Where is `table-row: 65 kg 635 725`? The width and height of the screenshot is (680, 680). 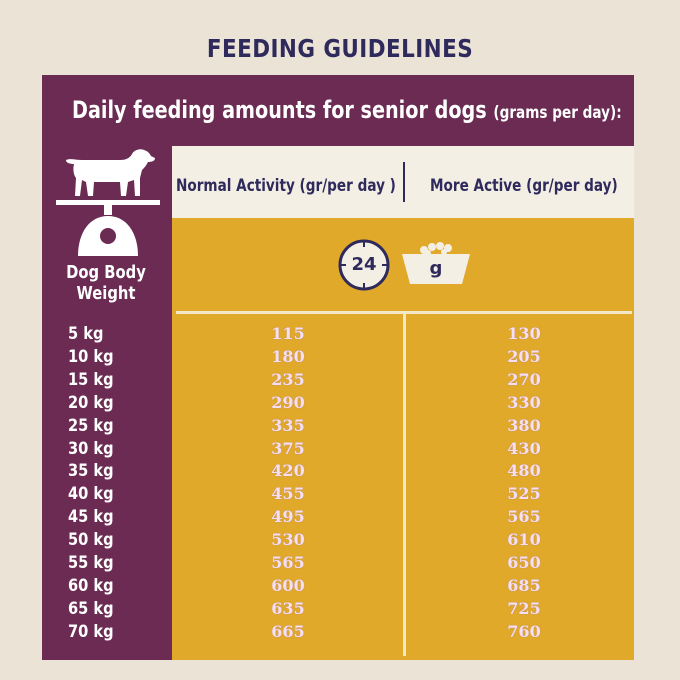
table-row: 65 kg 635 725 is located at coordinates (340, 610).